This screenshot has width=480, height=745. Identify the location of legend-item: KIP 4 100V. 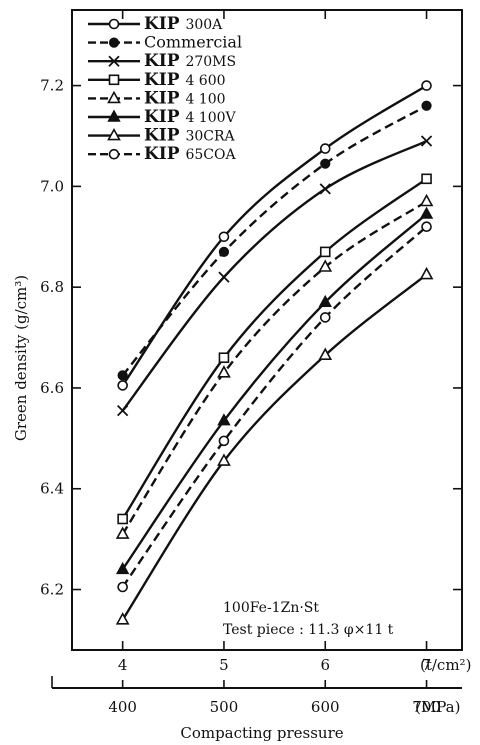
(162, 117).